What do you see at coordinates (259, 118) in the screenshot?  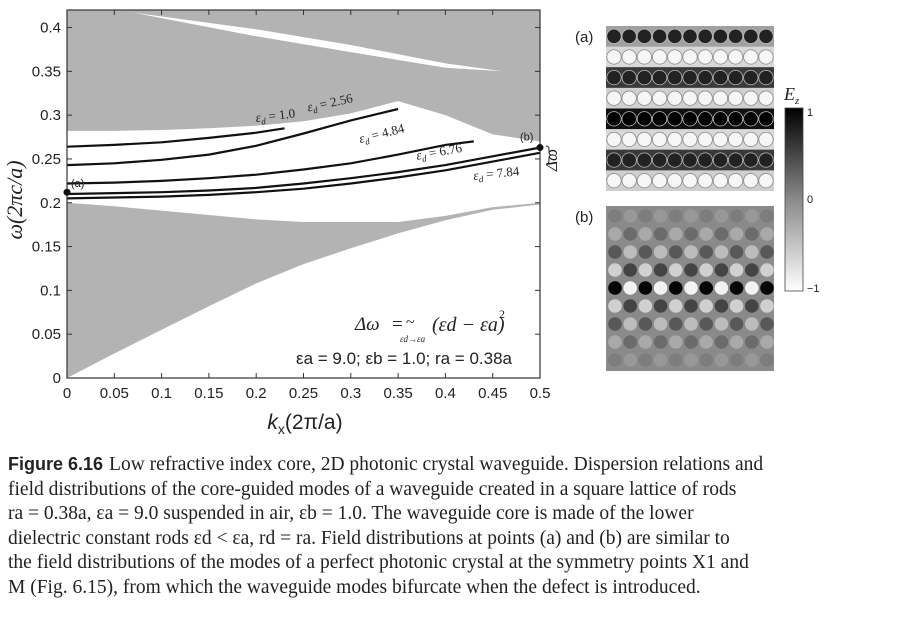 I see `curve-label-symbol: ε` at bounding box center [259, 118].